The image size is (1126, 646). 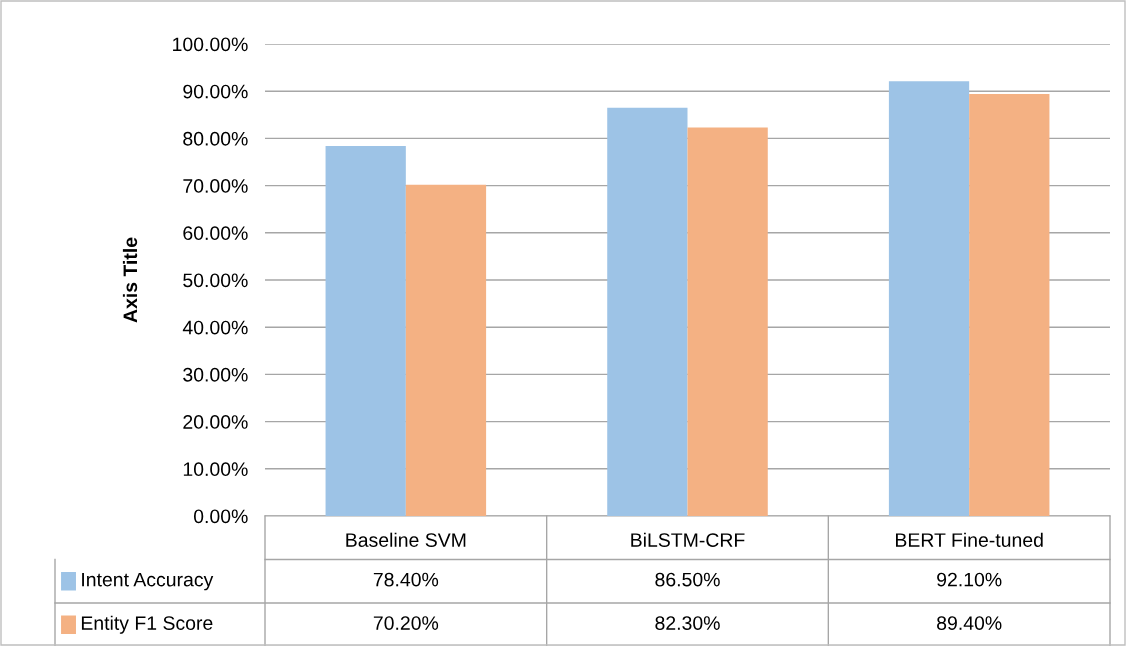 I want to click on y-tick-label: 60.00%, so click(x=215, y=233).